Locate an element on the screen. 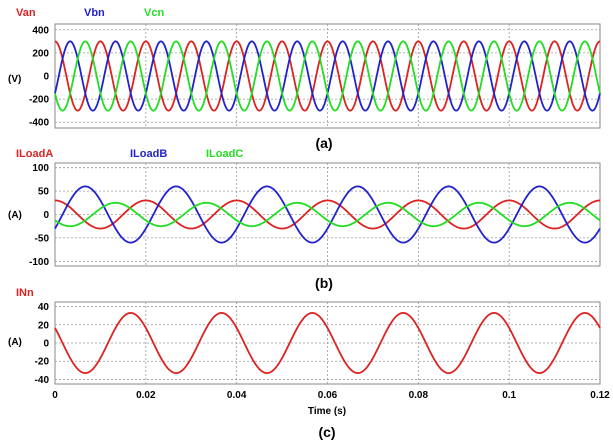 The image size is (613, 443). y-tick-label: 200 is located at coordinates (40, 53).